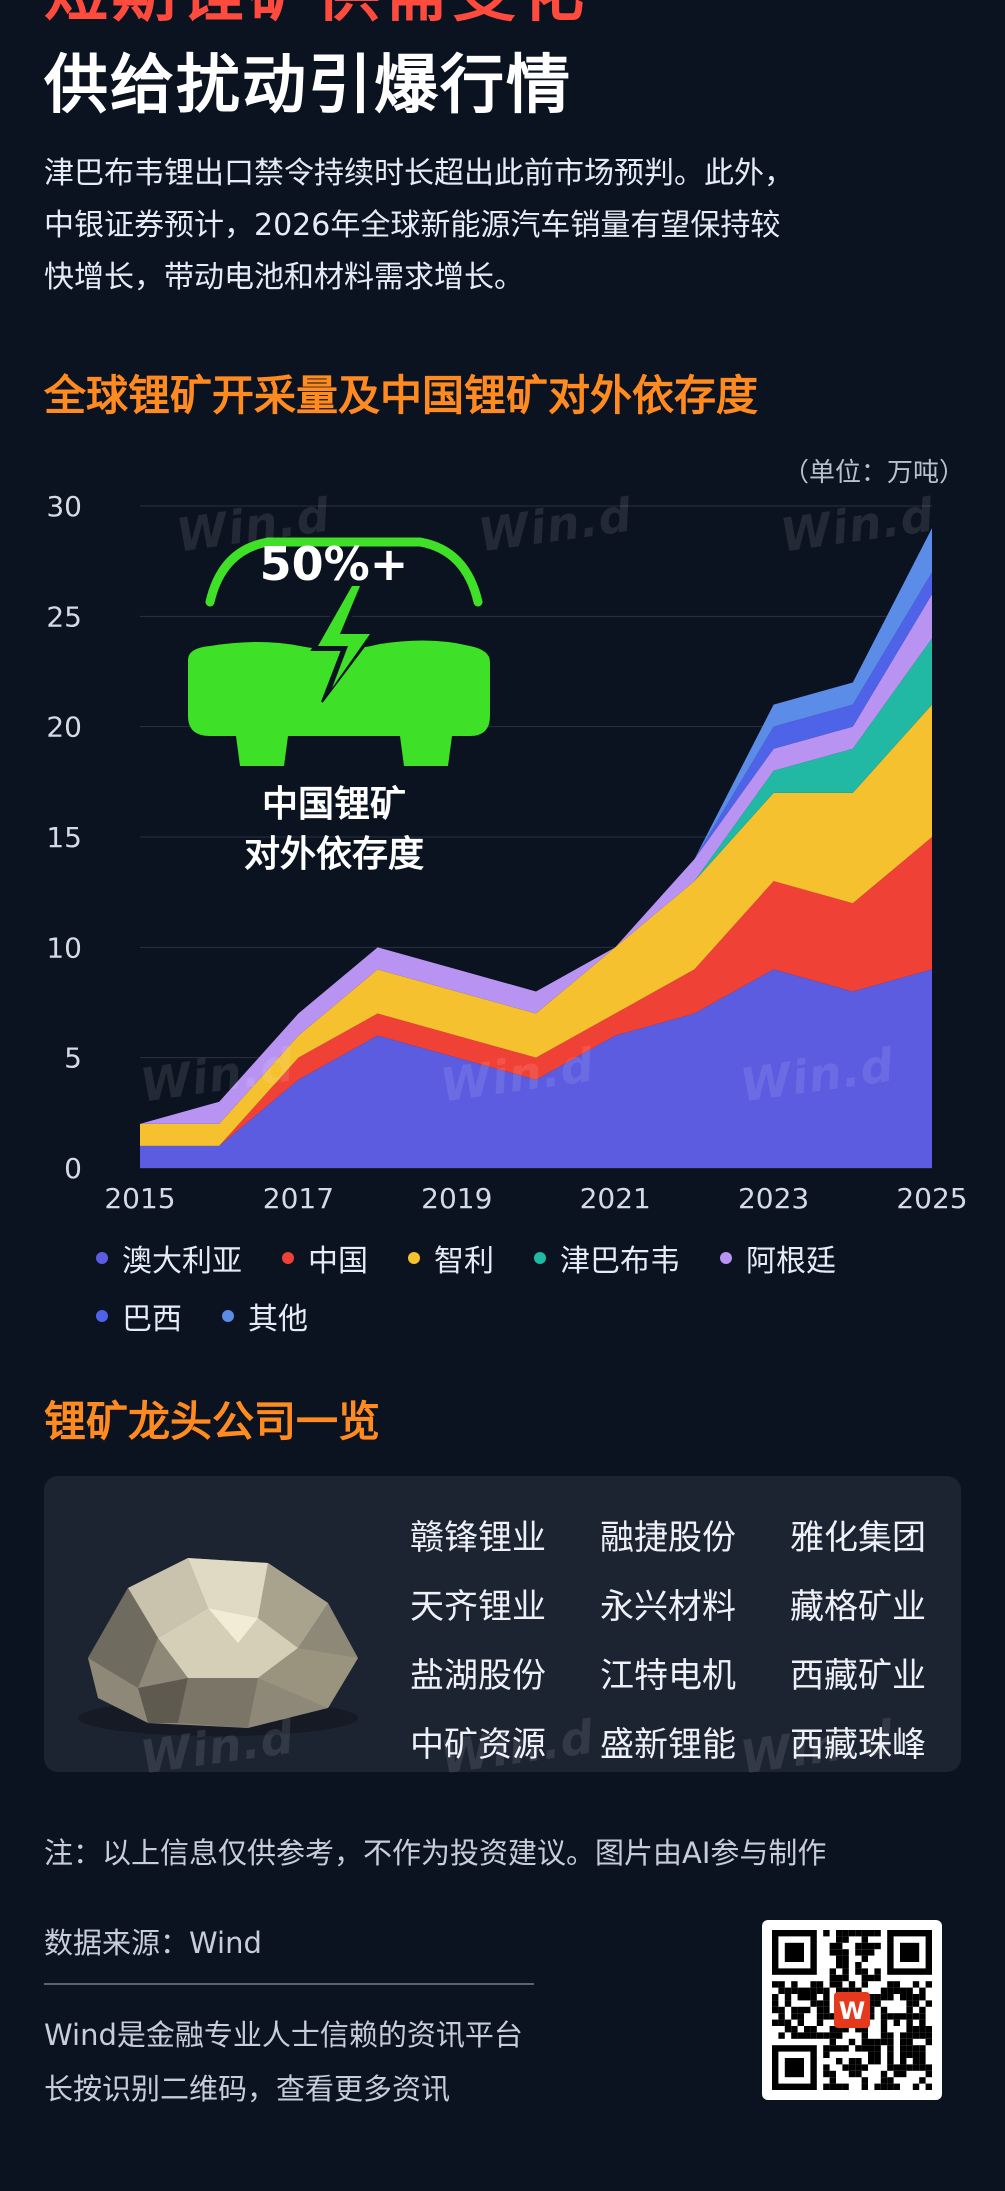 The width and height of the screenshot is (1005, 2191). What do you see at coordinates (64, 947) in the screenshot?
I see `y-tick-label: 10` at bounding box center [64, 947].